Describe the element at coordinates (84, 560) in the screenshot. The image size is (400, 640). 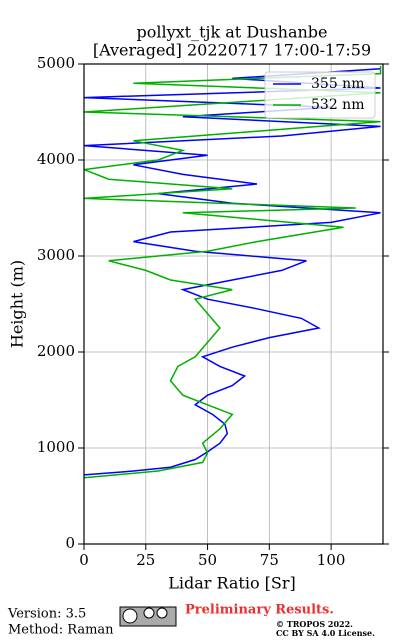
I see `x-tick-label: 0` at that location.